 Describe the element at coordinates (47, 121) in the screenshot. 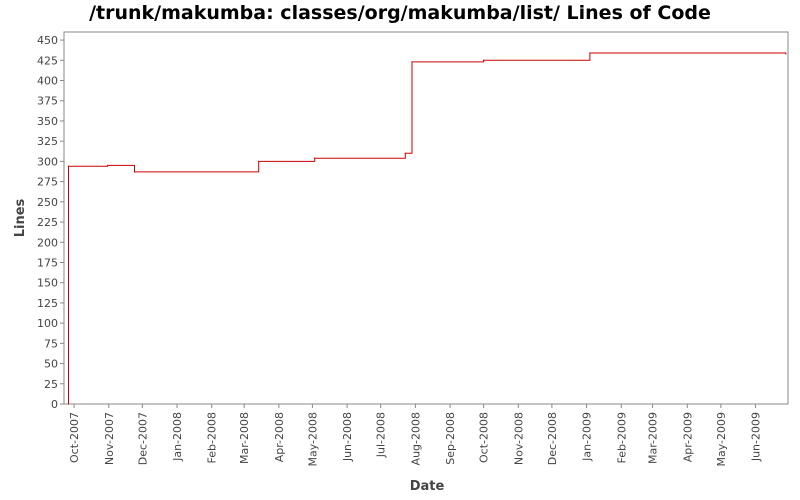

I see `y-tick-label: 350` at that location.